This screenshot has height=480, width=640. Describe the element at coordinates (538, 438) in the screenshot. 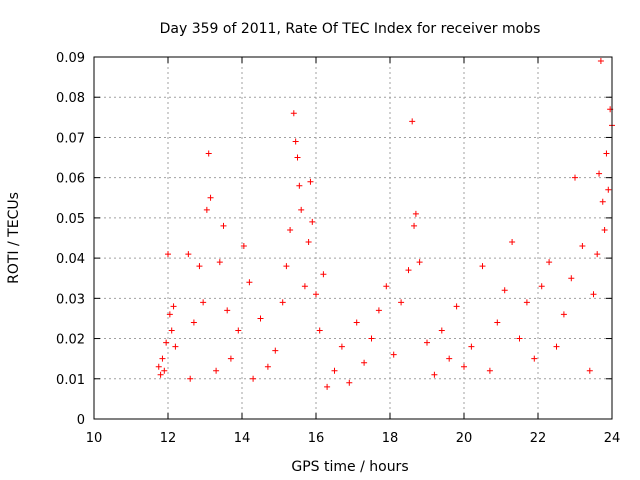

I see `x-tick-label: 22` at that location.